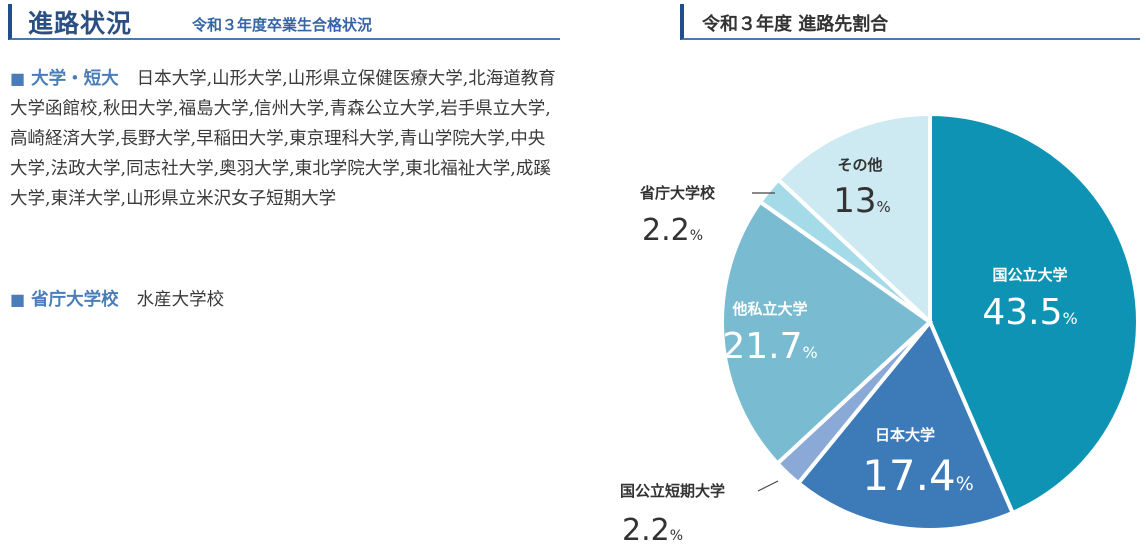 Image resolution: width=1147 pixels, height=558 pixels. What do you see at coordinates (75, 79) in the screenshot?
I see `university-category-label: 大学・短大` at bounding box center [75, 79].